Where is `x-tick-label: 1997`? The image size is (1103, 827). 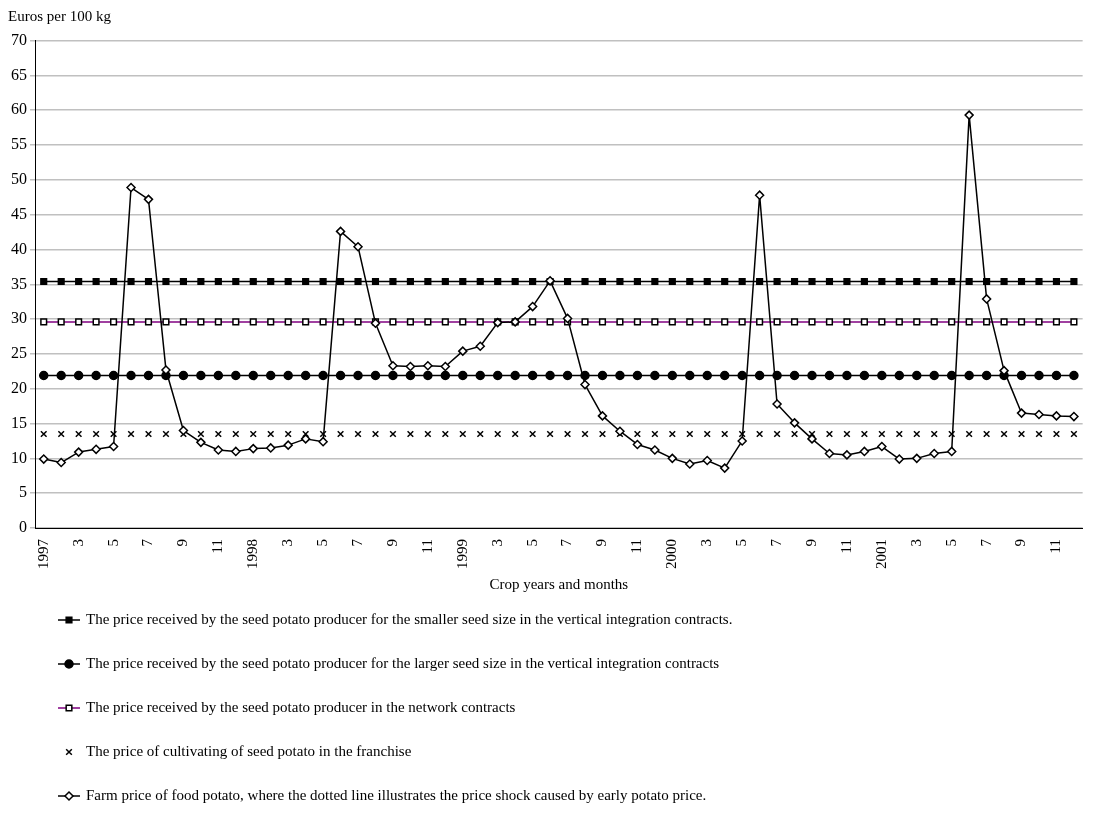 x-tick-label: 1997 is located at coordinates (42, 553).